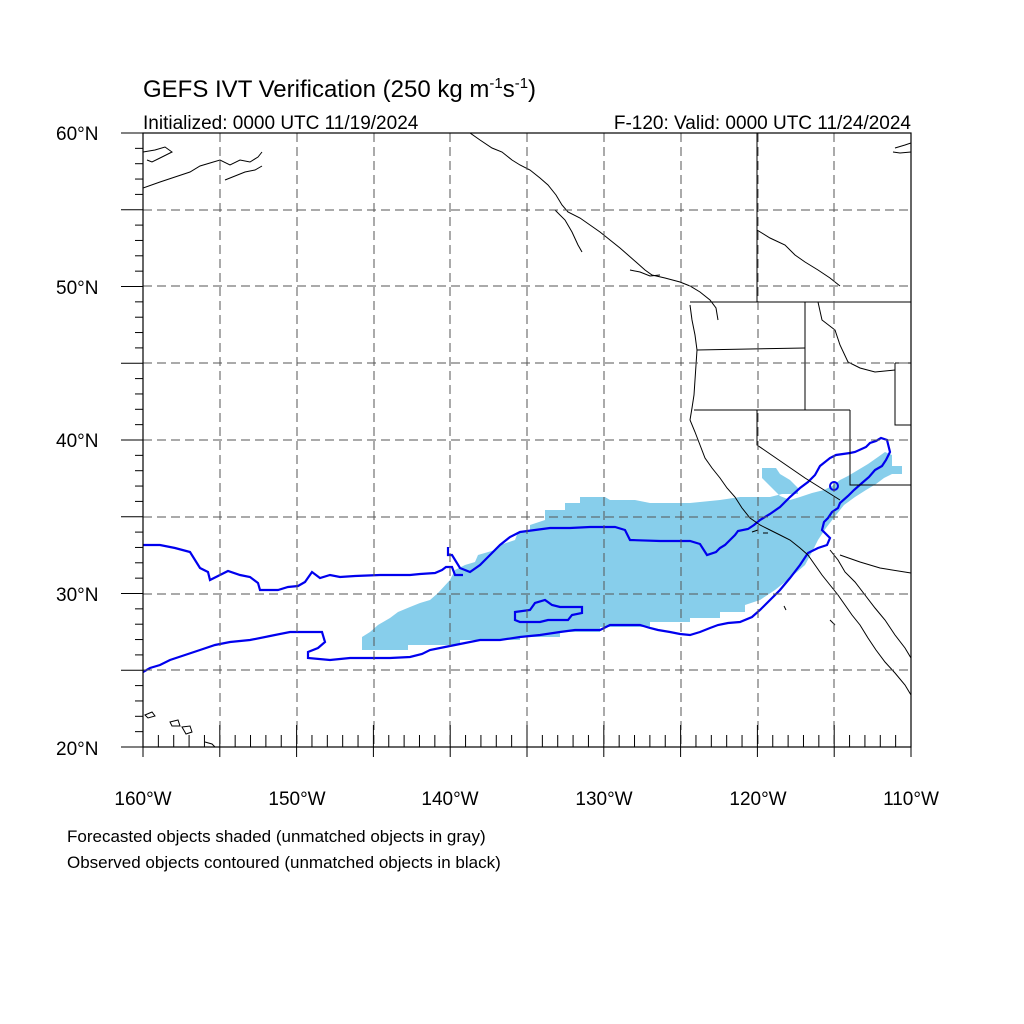  I want to click on observed-ivt-contour-inner, so click(548, 611).